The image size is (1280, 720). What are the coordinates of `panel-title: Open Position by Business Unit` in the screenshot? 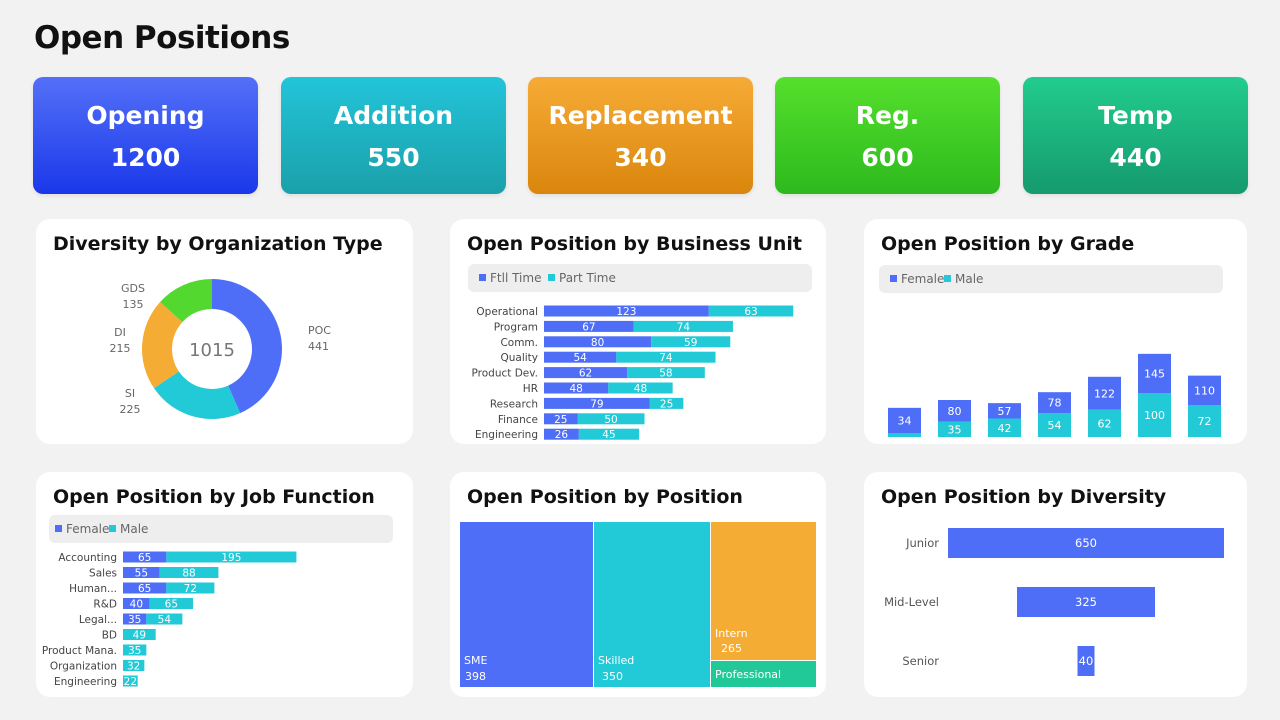 It's located at (634, 244).